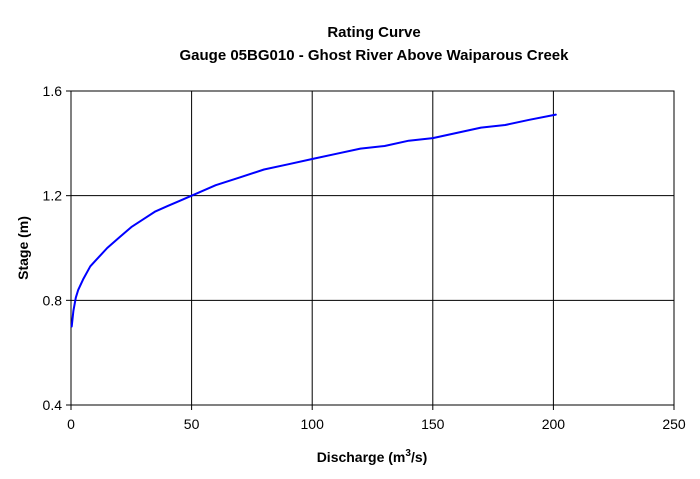 This screenshot has width=700, height=479. What do you see at coordinates (53, 405) in the screenshot?
I see `y-tick-label: 0.4` at bounding box center [53, 405].